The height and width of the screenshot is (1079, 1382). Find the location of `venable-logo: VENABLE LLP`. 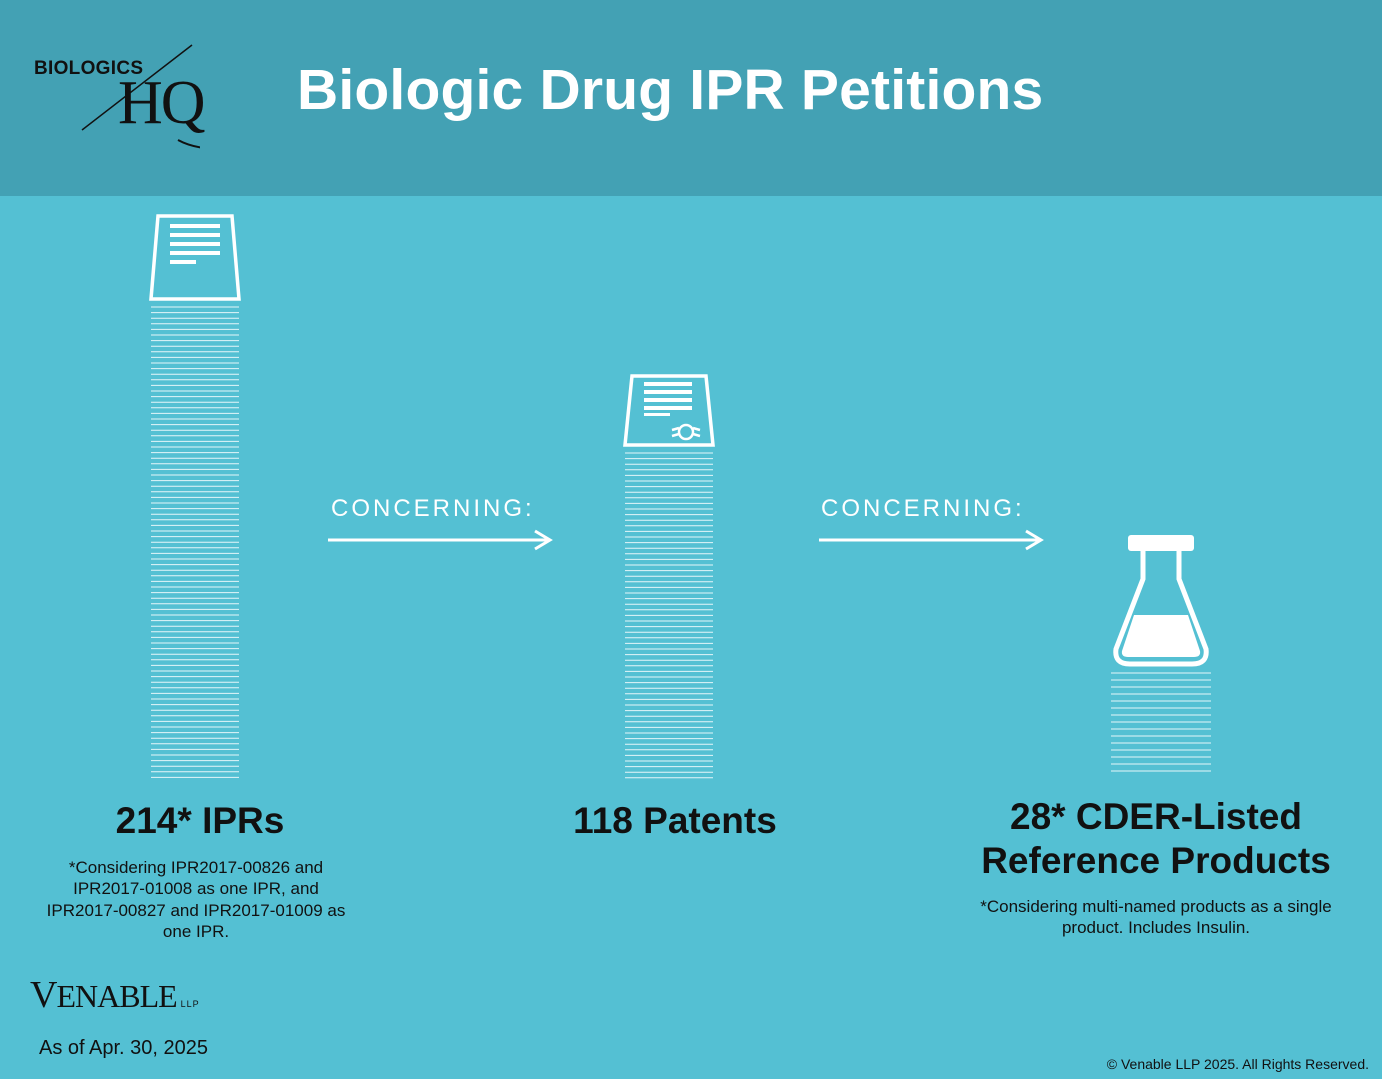

venable-logo: VENABLE LLP is located at coordinates (115, 995).